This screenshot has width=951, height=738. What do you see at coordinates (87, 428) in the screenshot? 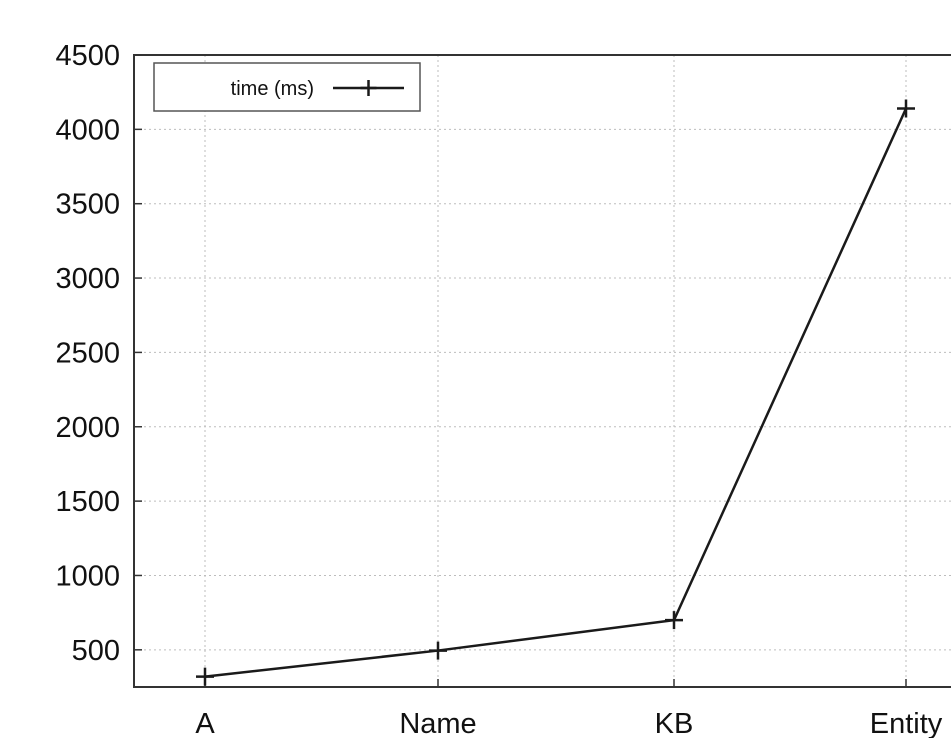
I see `y-tick-label: 2000` at bounding box center [87, 428].